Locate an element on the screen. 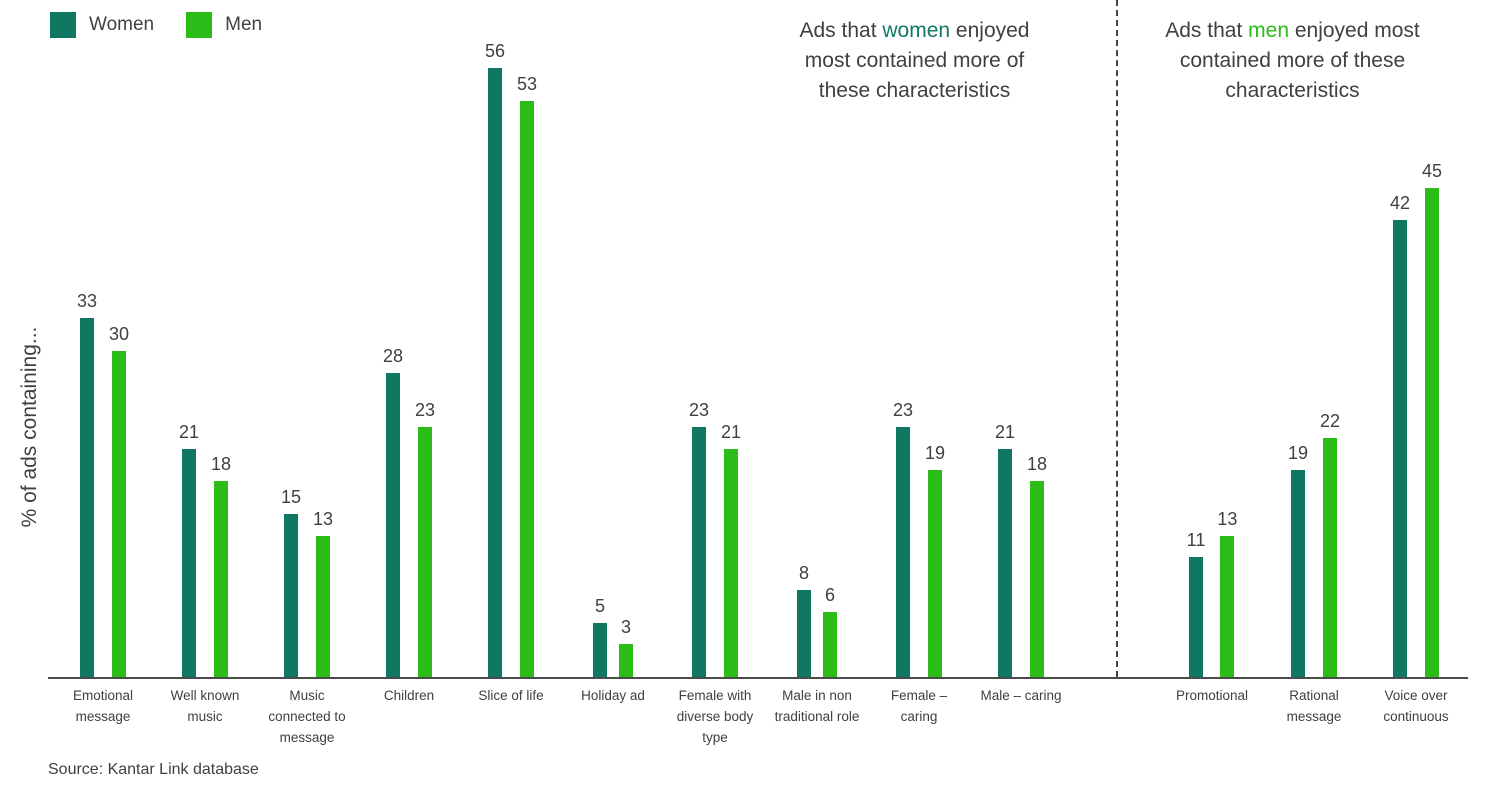 The image size is (1500, 800). bar-wrap-men: 6 is located at coordinates (830, 631).